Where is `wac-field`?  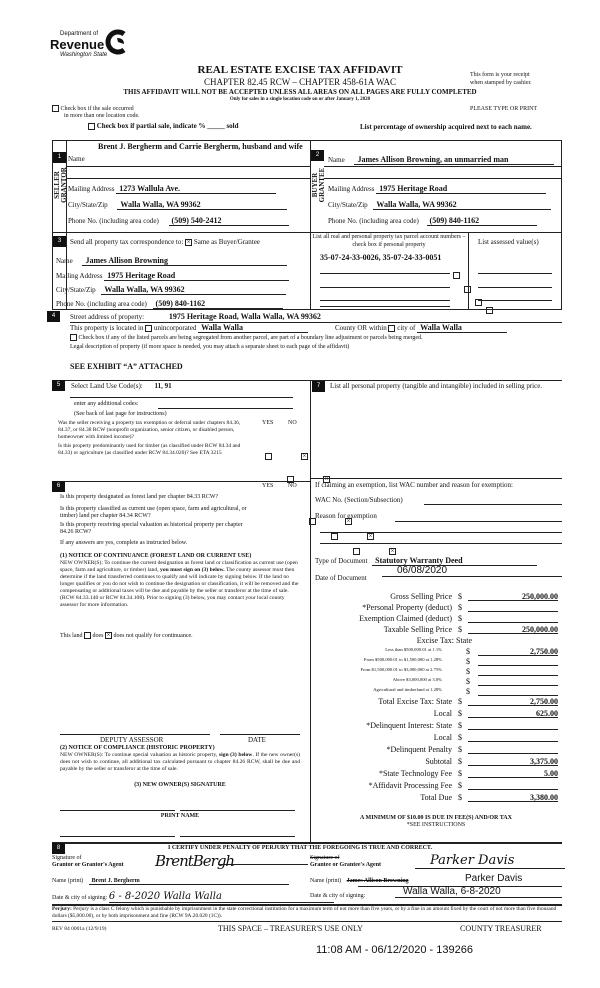 wac-field is located at coordinates (493, 504).